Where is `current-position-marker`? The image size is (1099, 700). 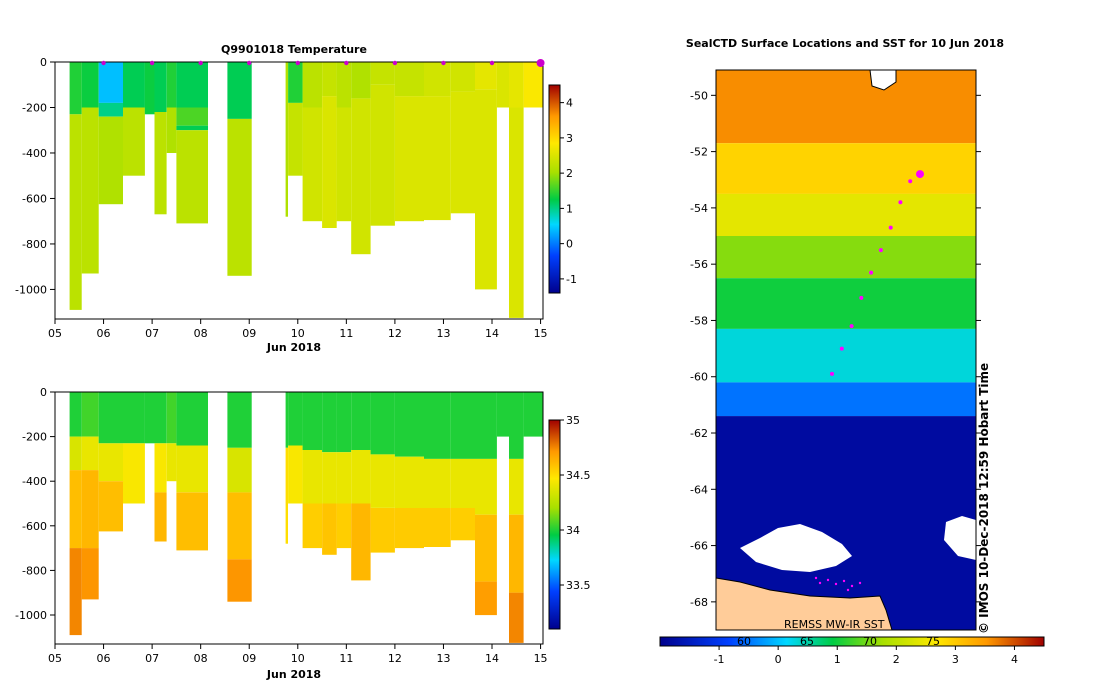
current-position-marker is located at coordinates (920, 174).